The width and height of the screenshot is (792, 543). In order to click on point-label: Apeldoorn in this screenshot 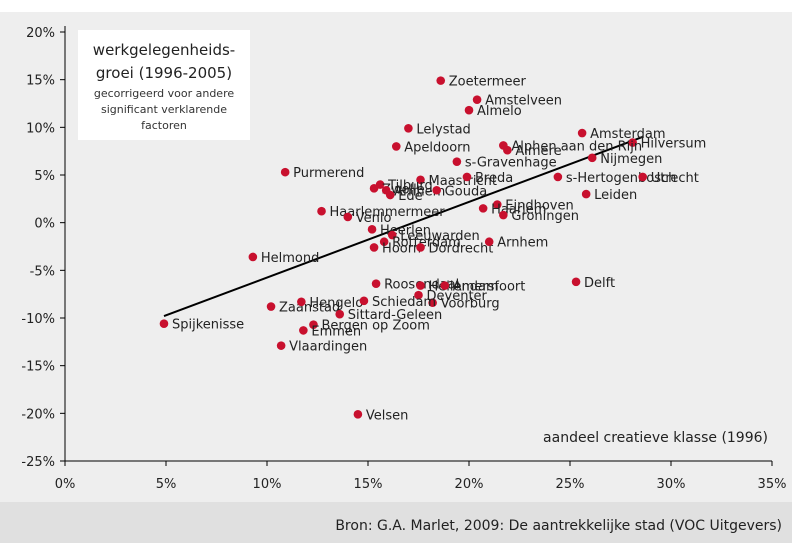, I will do `click(437, 147)`.